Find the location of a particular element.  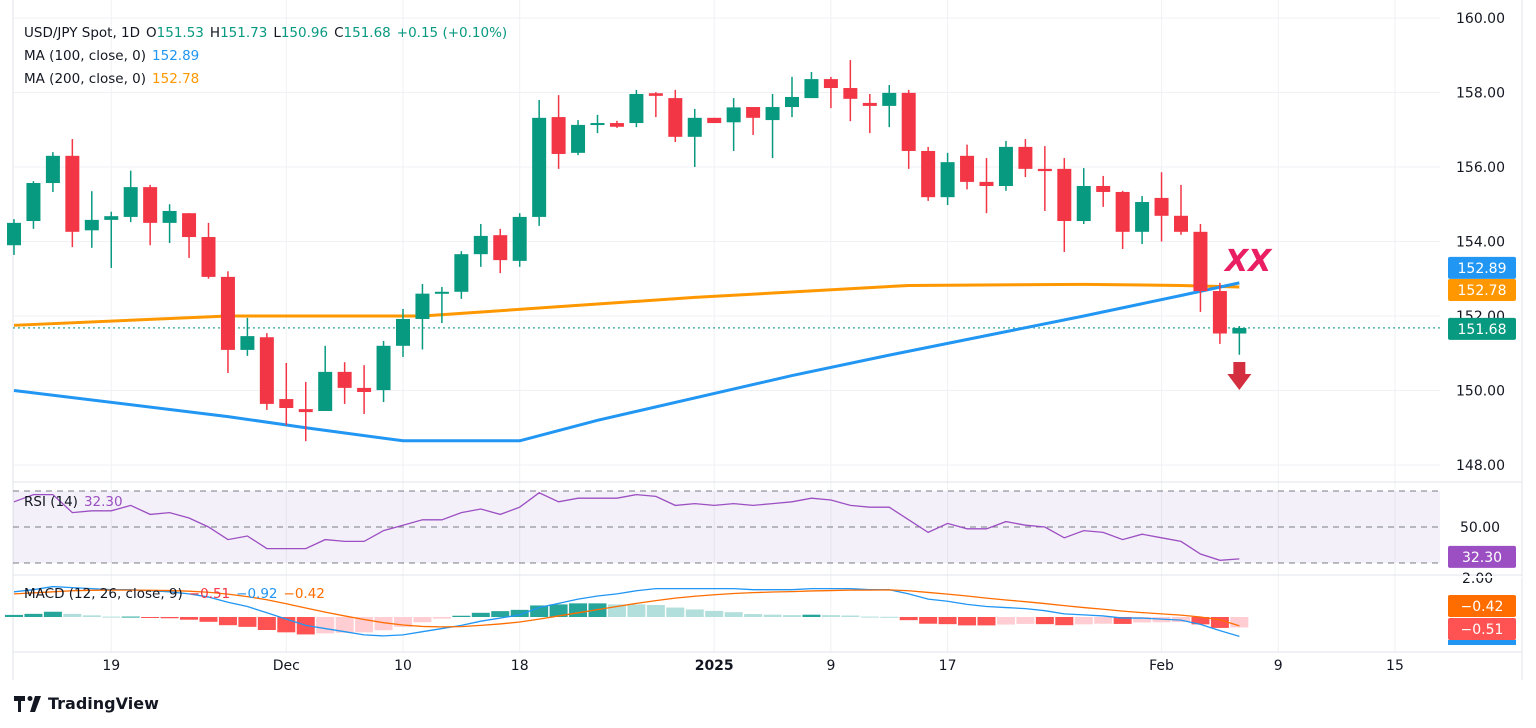

macd-tick-label: 2.00 is located at coordinates (1477, 579).